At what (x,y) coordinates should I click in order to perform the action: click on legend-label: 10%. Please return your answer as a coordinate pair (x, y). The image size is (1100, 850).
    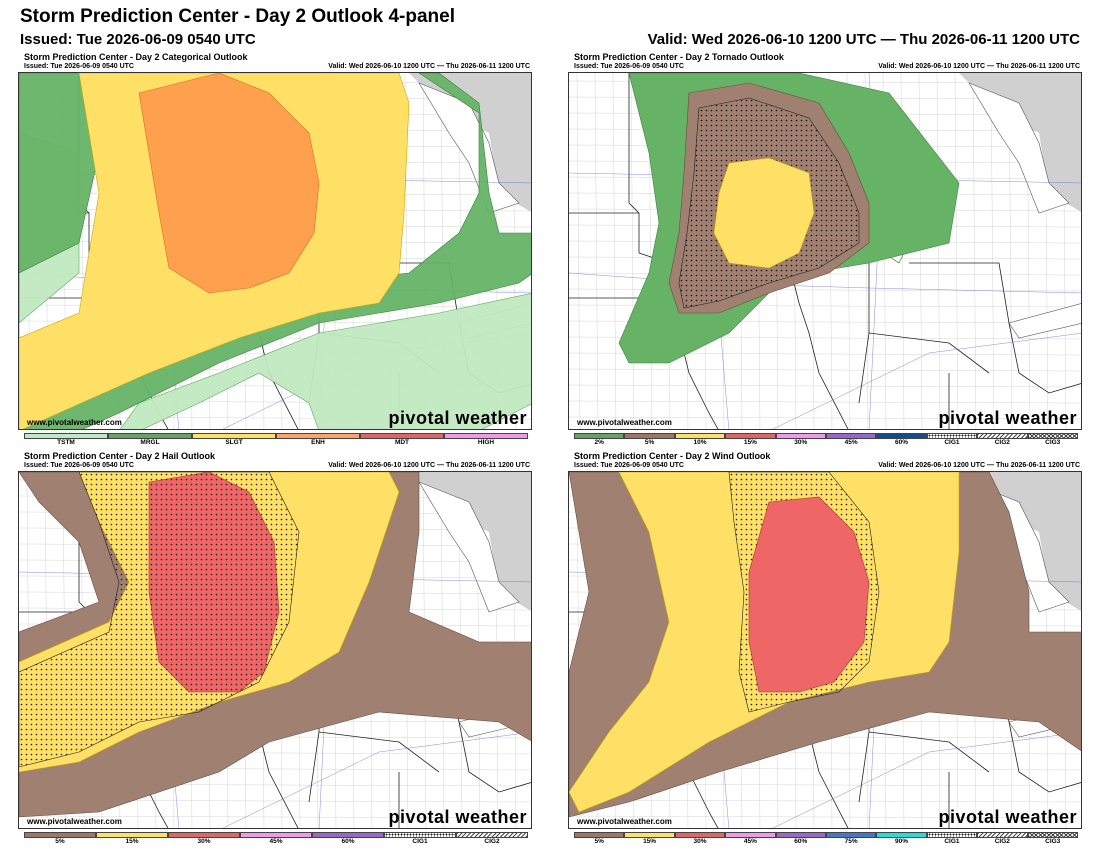
    Looking at the image, I should click on (700, 442).